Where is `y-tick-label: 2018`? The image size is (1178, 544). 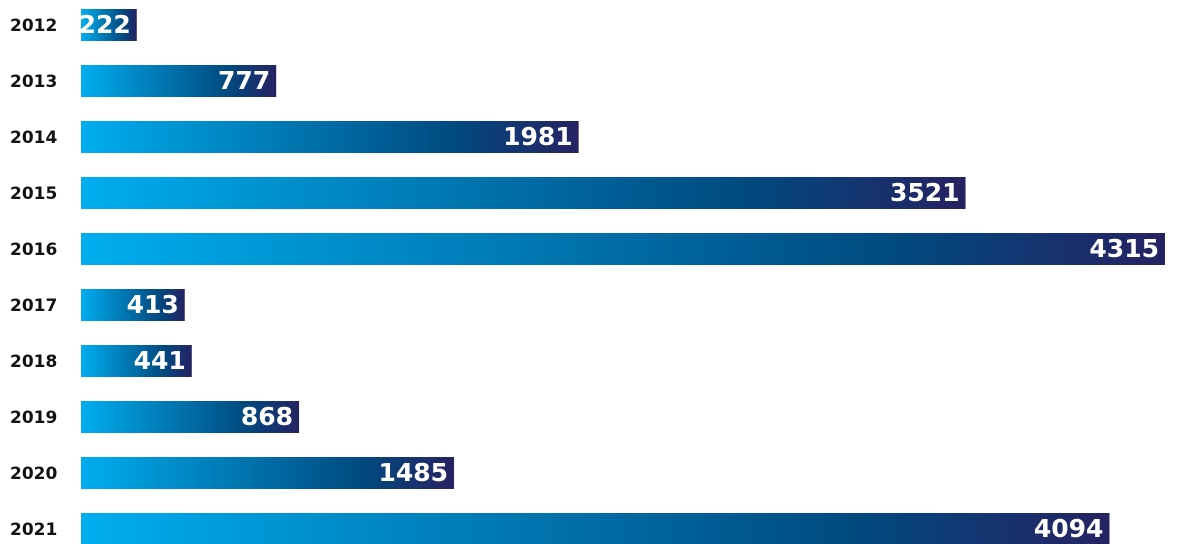 y-tick-label: 2018 is located at coordinates (33, 362).